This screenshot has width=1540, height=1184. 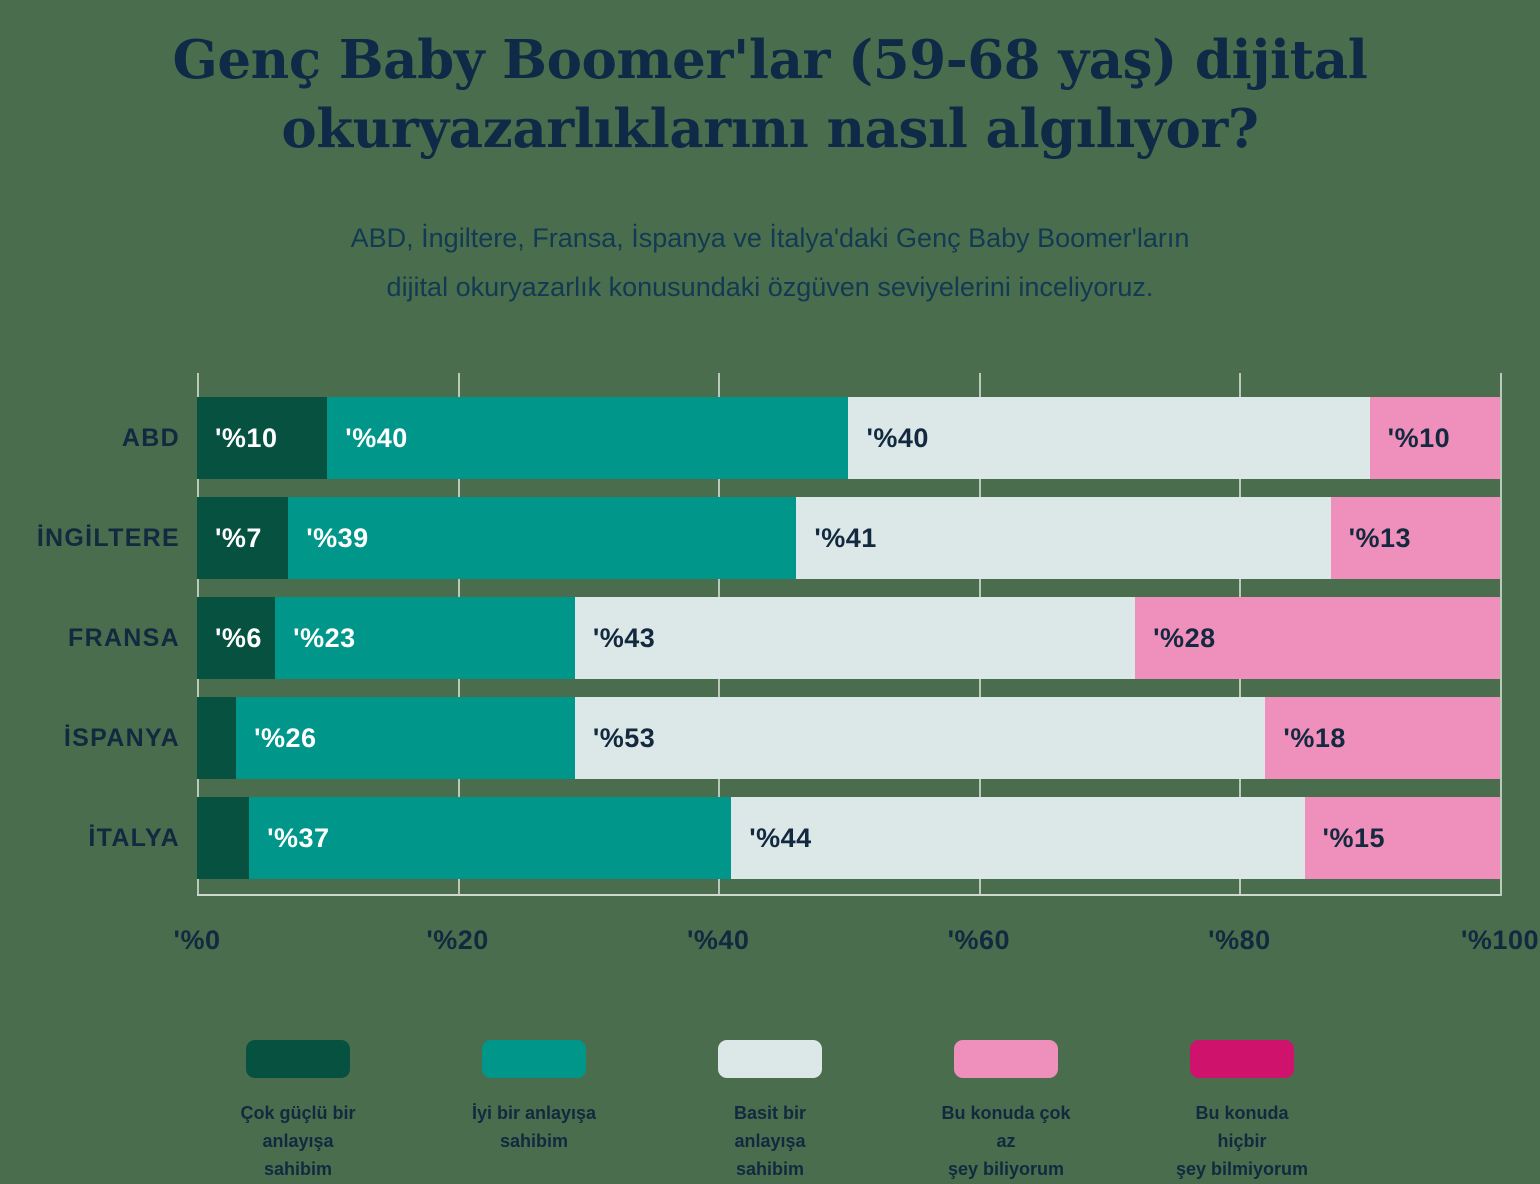 I want to click on bar-segment: '%23, so click(x=425, y=638).